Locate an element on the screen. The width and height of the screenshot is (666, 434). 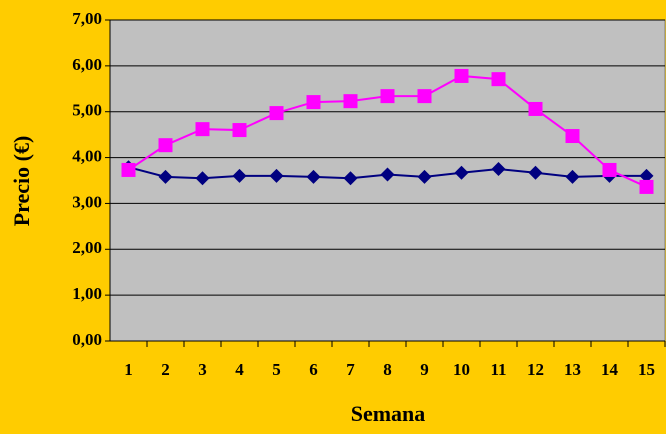
x-tick-label: 4 is located at coordinates (239, 369).